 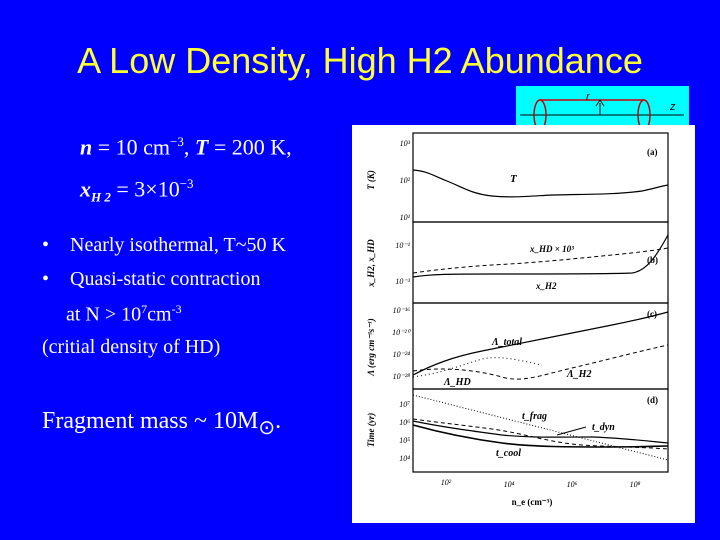 What do you see at coordinates (578, 374) in the screenshot?
I see `curve-label-LH2: Λ_H2` at bounding box center [578, 374].